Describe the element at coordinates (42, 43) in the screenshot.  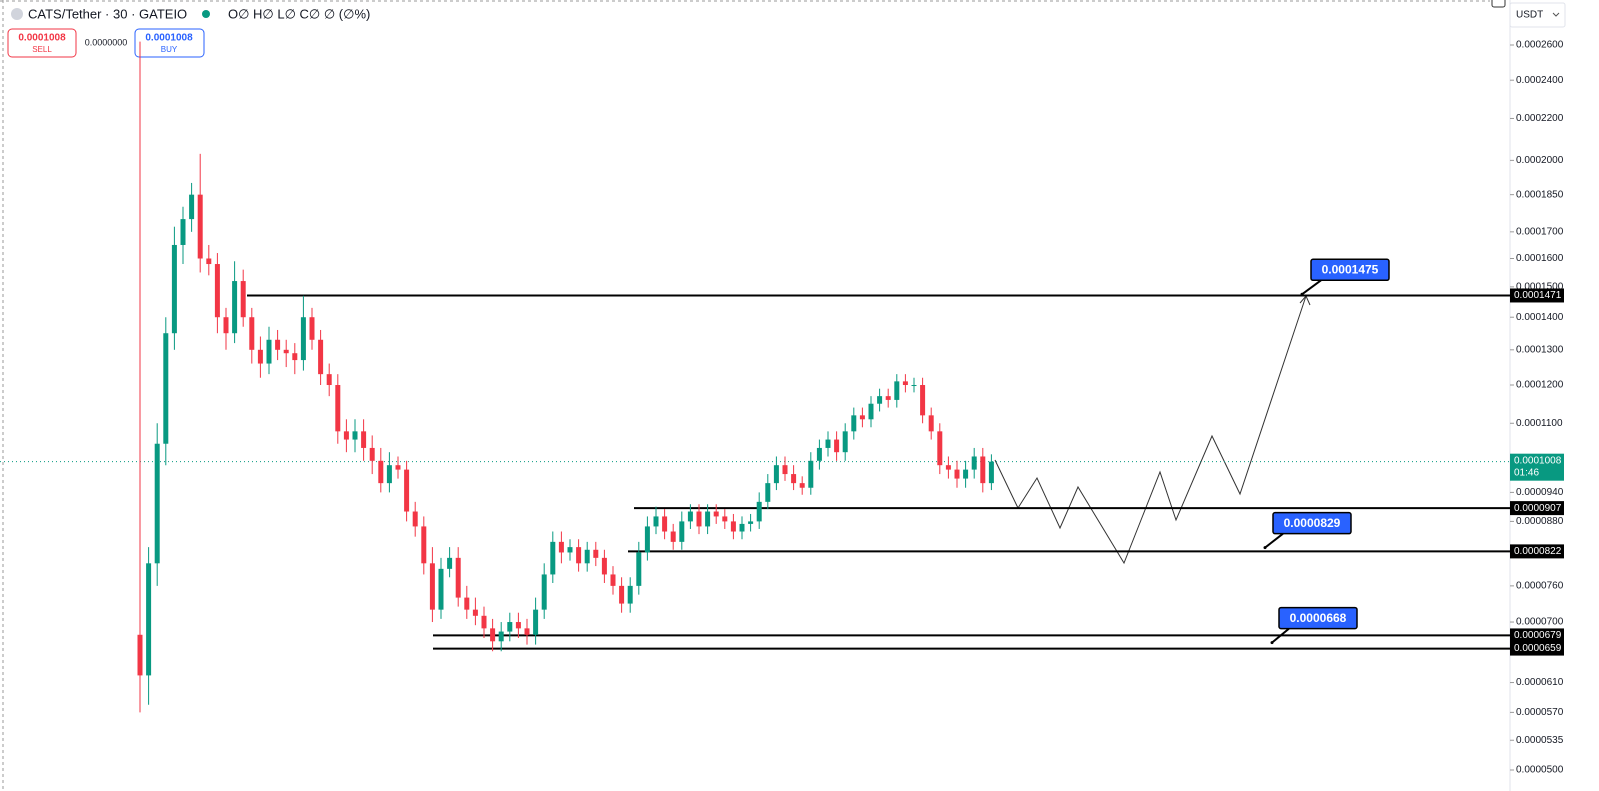
I see `sell-button: 0.0001008 SELL` at that location.